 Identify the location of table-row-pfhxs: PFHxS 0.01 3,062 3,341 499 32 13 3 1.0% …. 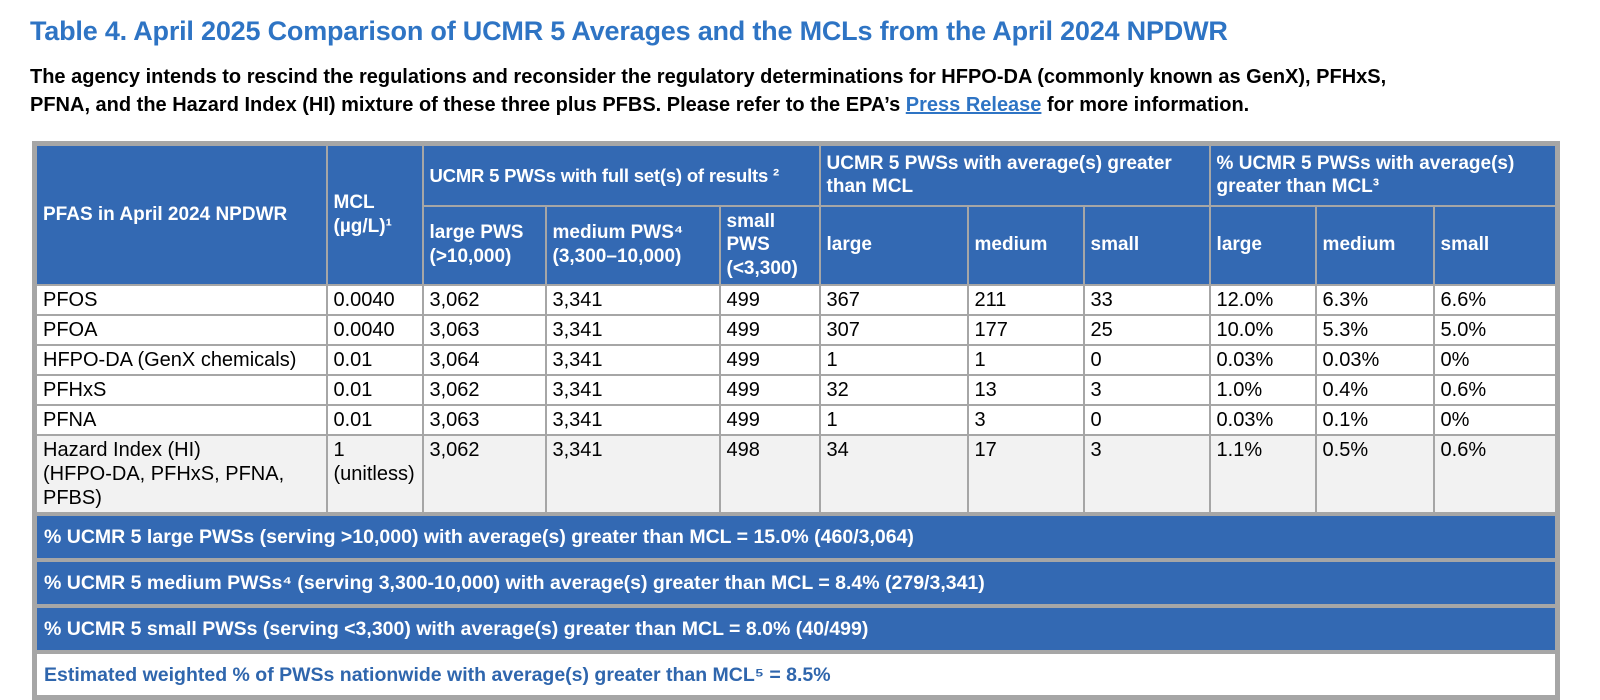
(796, 389).